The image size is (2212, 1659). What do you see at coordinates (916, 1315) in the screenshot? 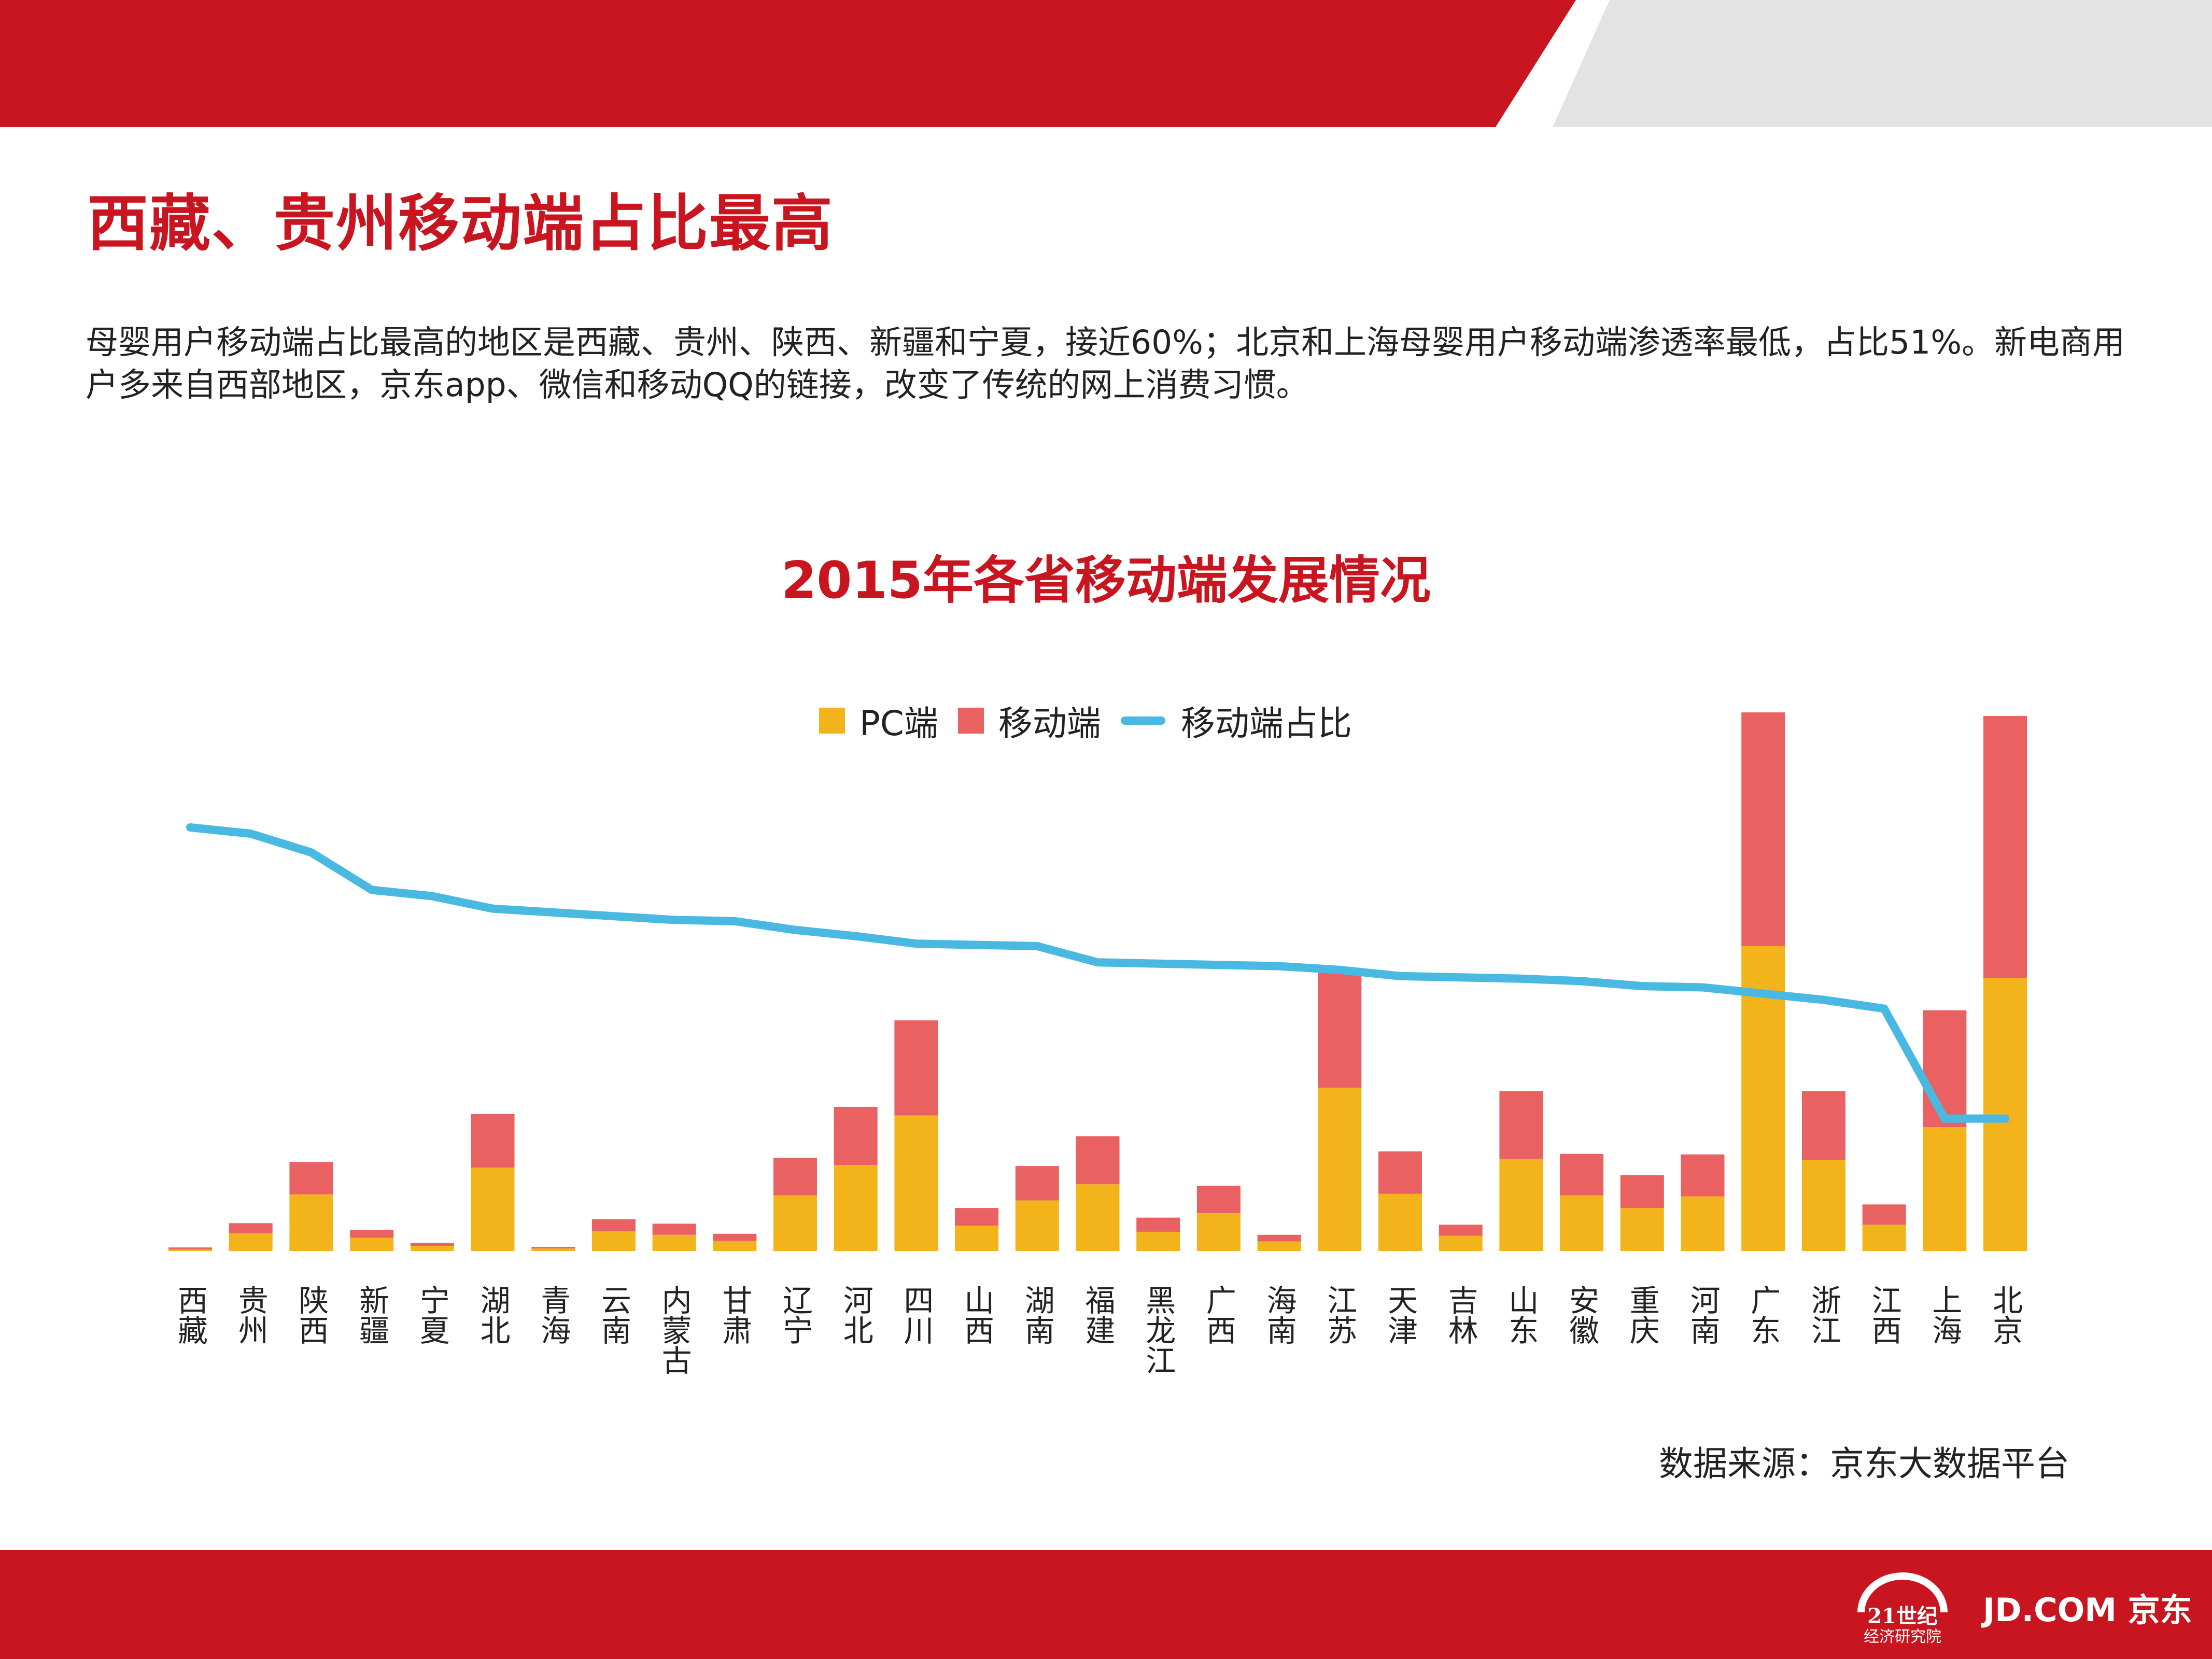
I see `x-tick-label: 四川` at bounding box center [916, 1315].